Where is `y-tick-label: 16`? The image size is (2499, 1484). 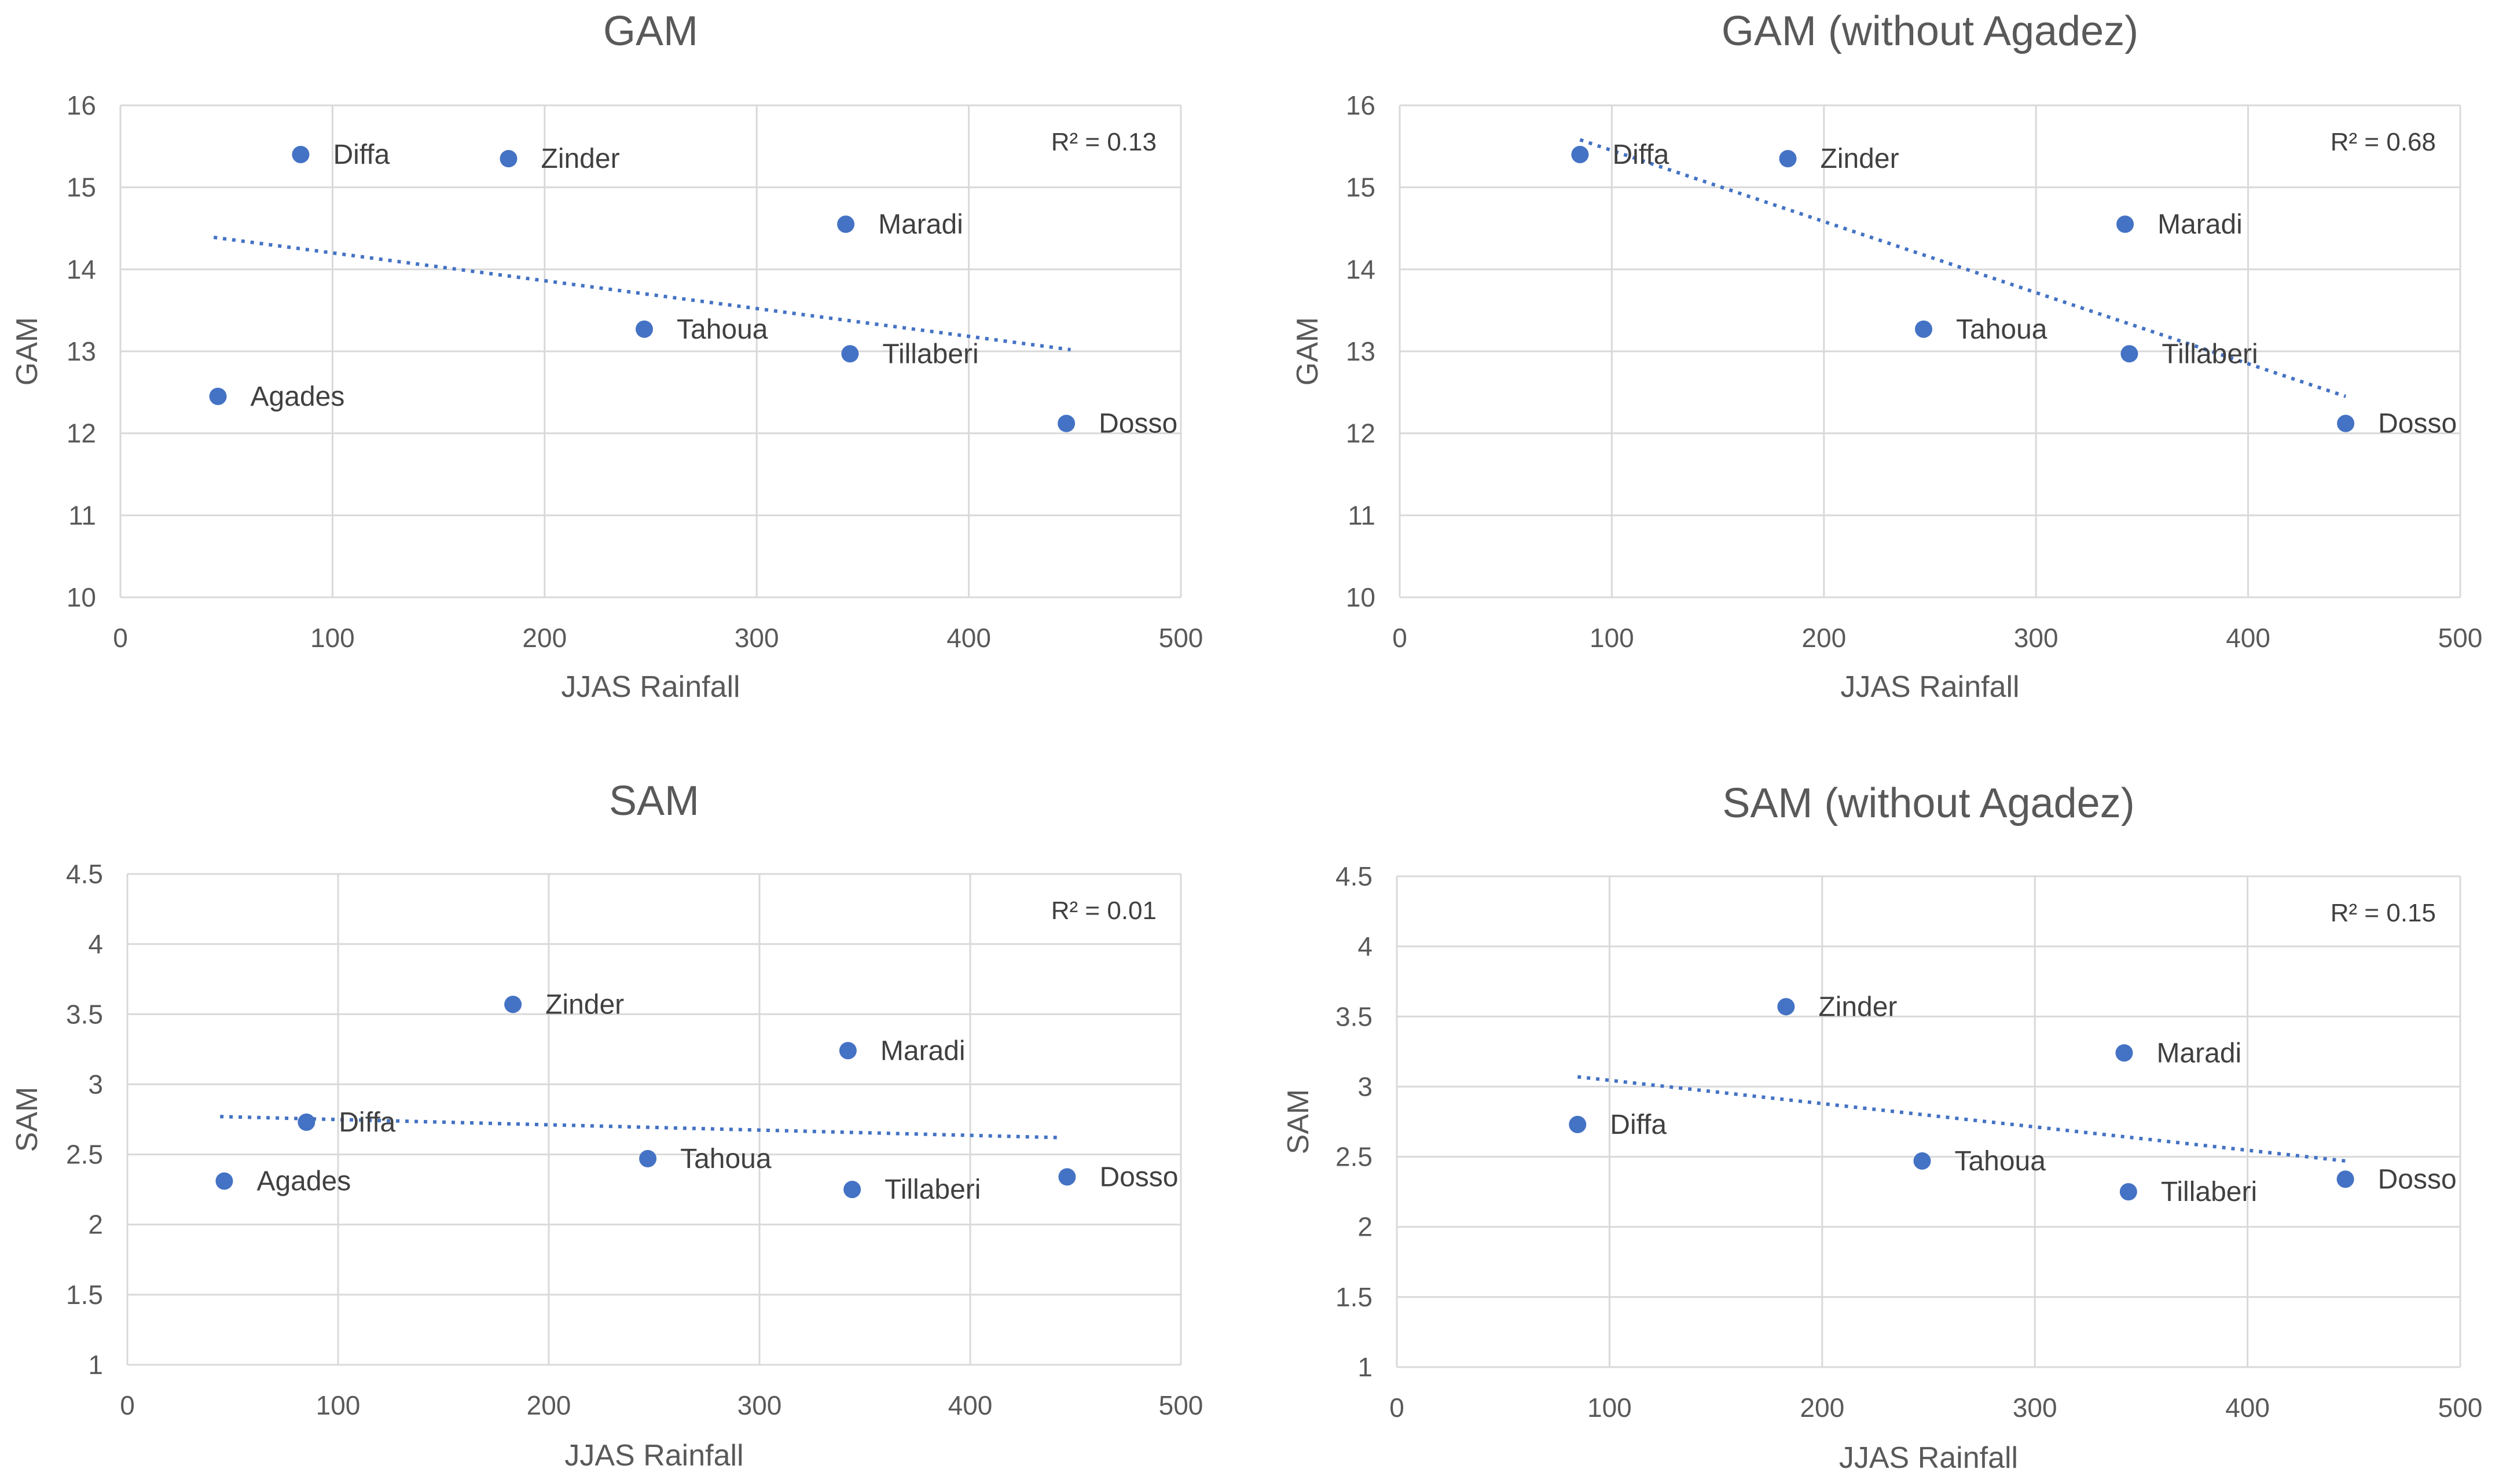
y-tick-label: 16 is located at coordinates (1360, 105).